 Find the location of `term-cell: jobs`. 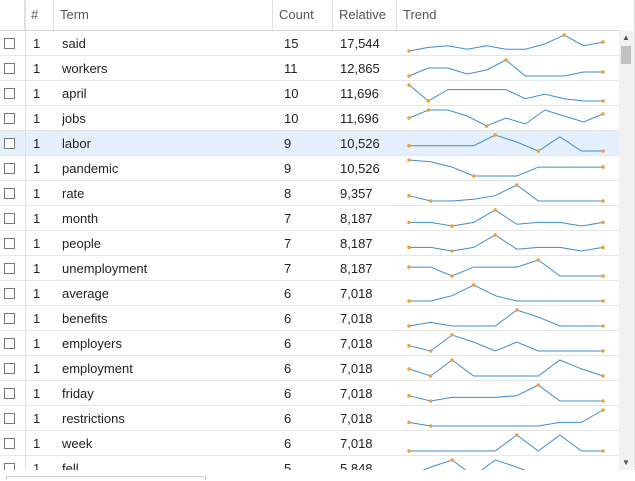

term-cell: jobs is located at coordinates (74, 118).